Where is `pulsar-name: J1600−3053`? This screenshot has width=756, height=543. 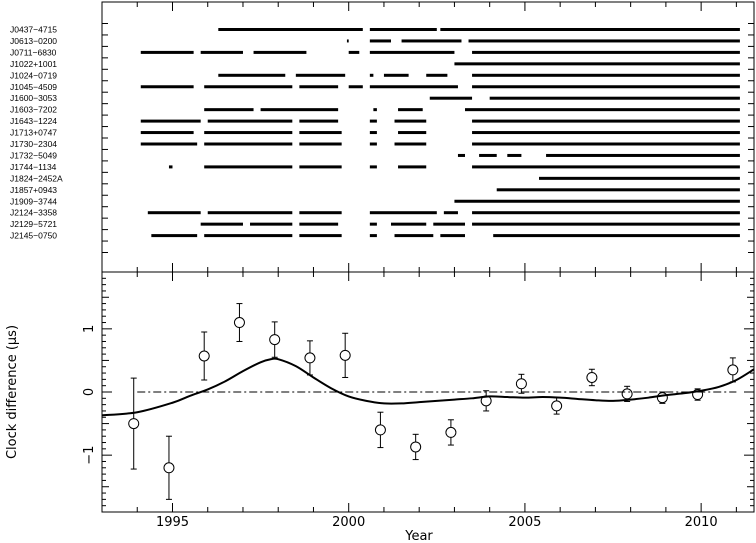
pulsar-name: J1600−3053 is located at coordinates (33, 98).